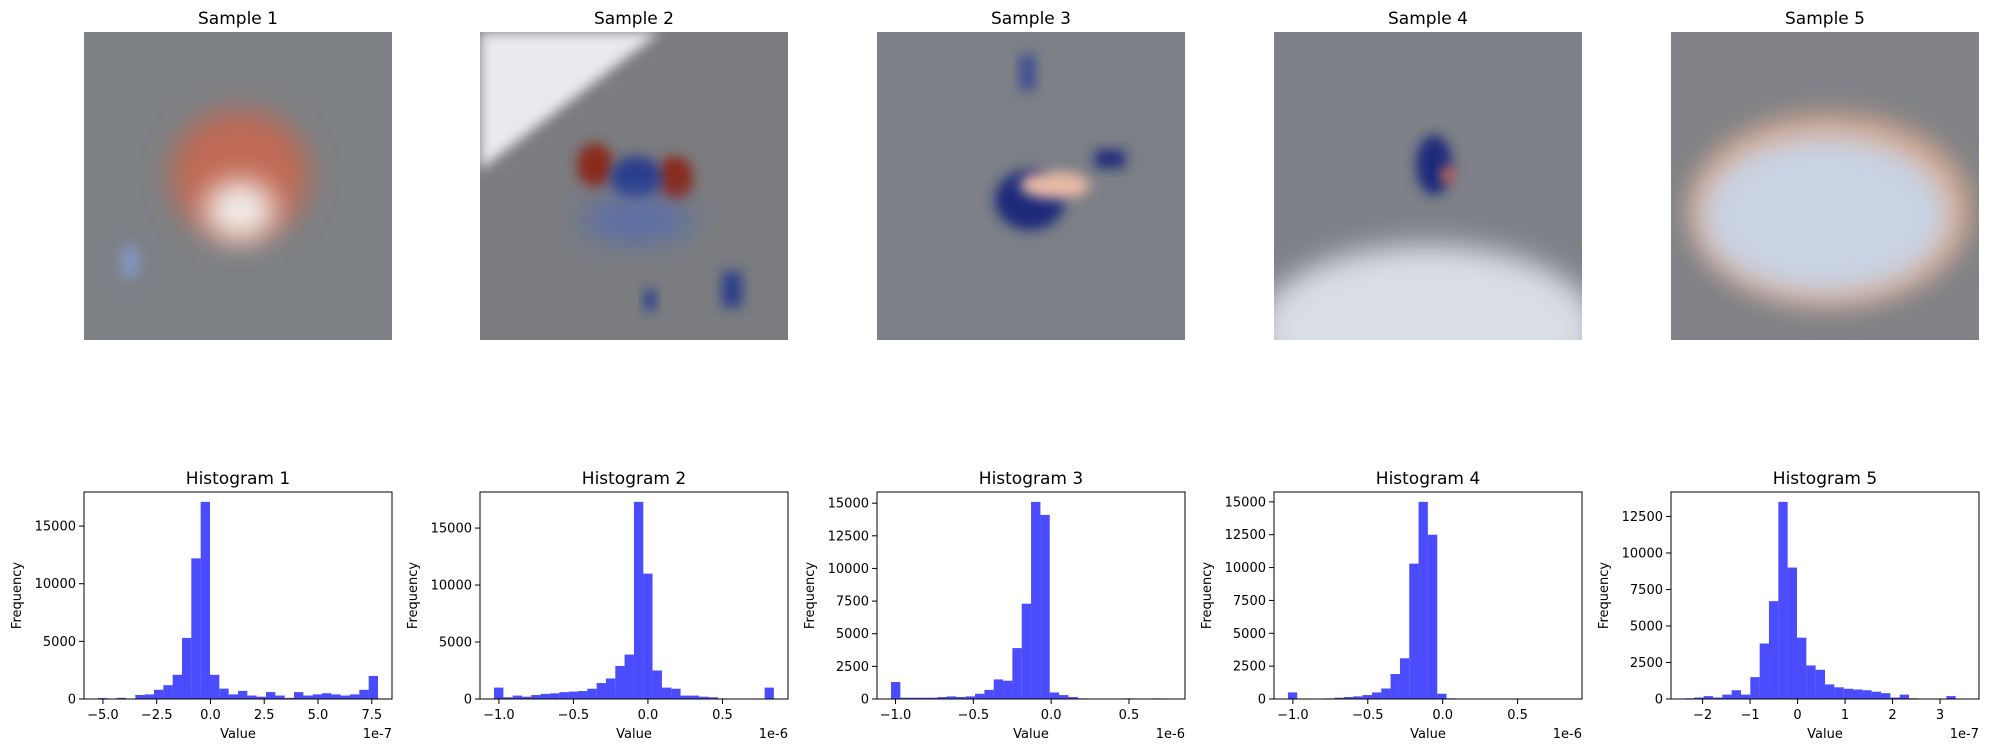 This screenshot has width=1989, height=752. What do you see at coordinates (371, 715) in the screenshot?
I see `x-tick-label: 7.5` at bounding box center [371, 715].